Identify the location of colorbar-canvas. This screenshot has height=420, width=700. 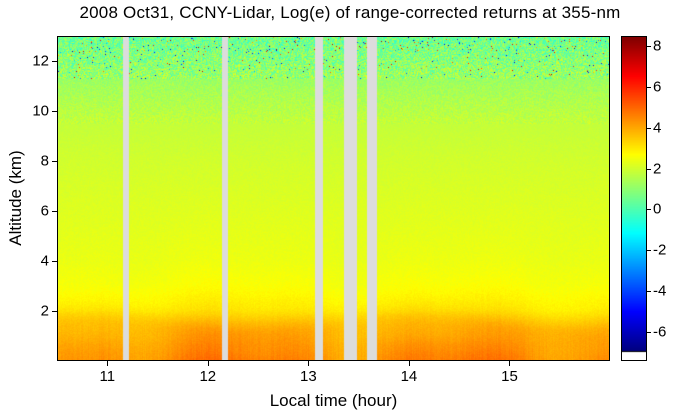
(634, 198).